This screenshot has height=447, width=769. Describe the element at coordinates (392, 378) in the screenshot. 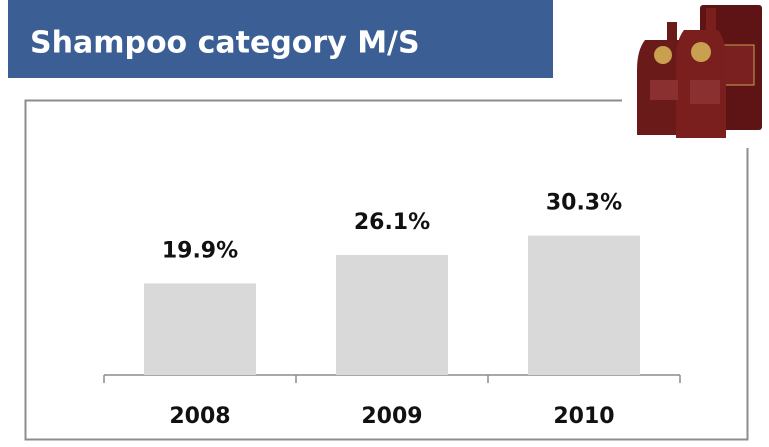

I see `x-axis` at that location.